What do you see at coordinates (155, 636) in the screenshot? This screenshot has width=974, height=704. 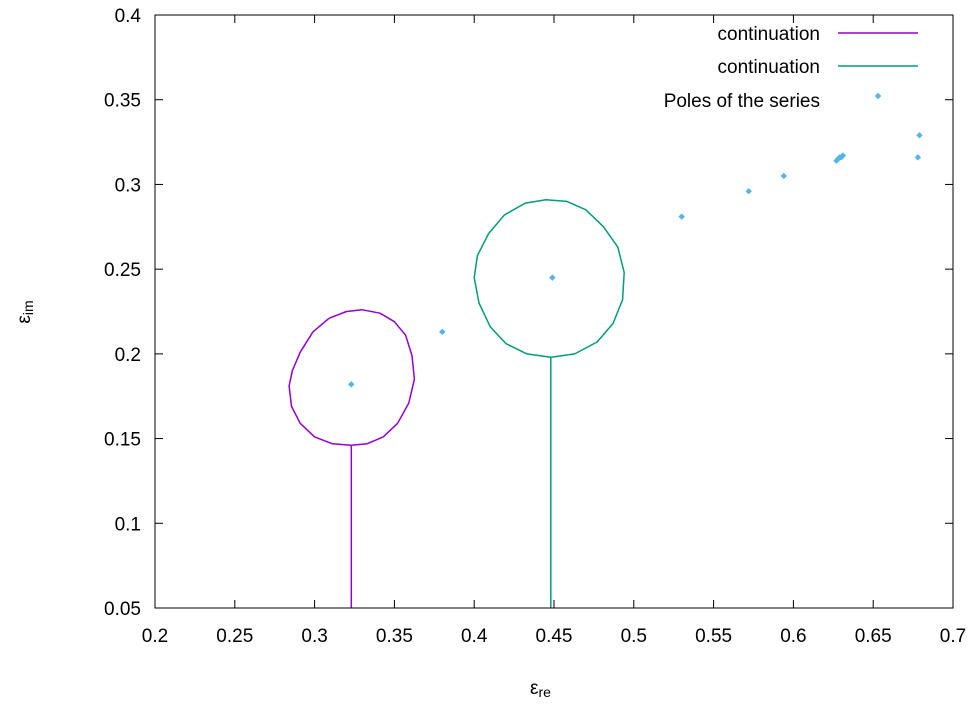 I see `x-tick-label: 0.2` at bounding box center [155, 636].